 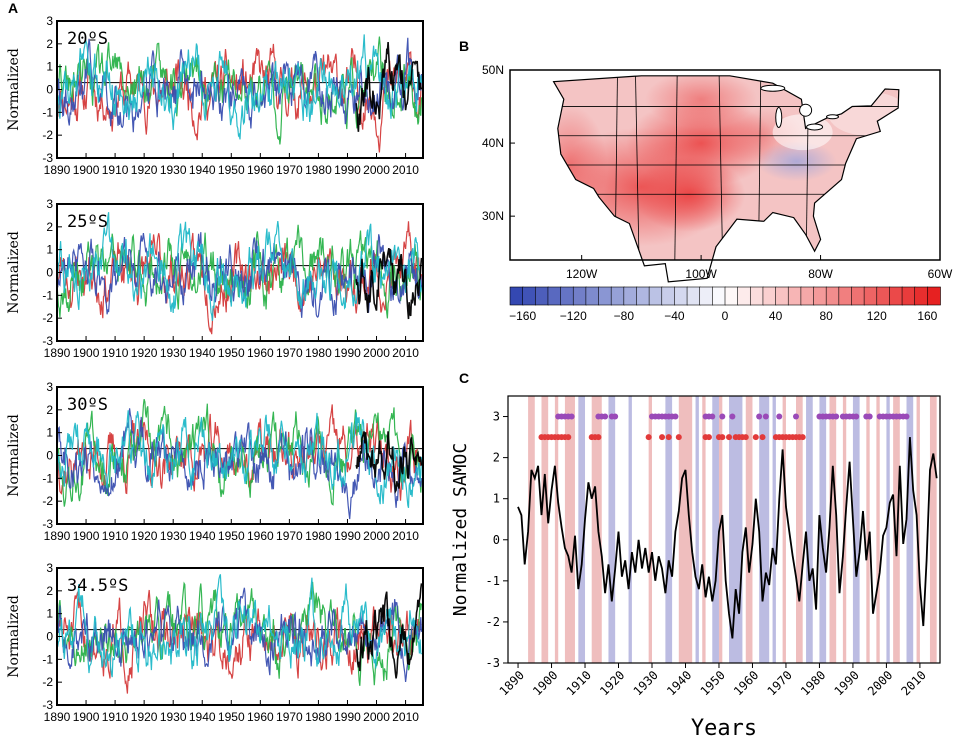 I want to click on lon-tick-label: 80W, so click(x=820, y=274).